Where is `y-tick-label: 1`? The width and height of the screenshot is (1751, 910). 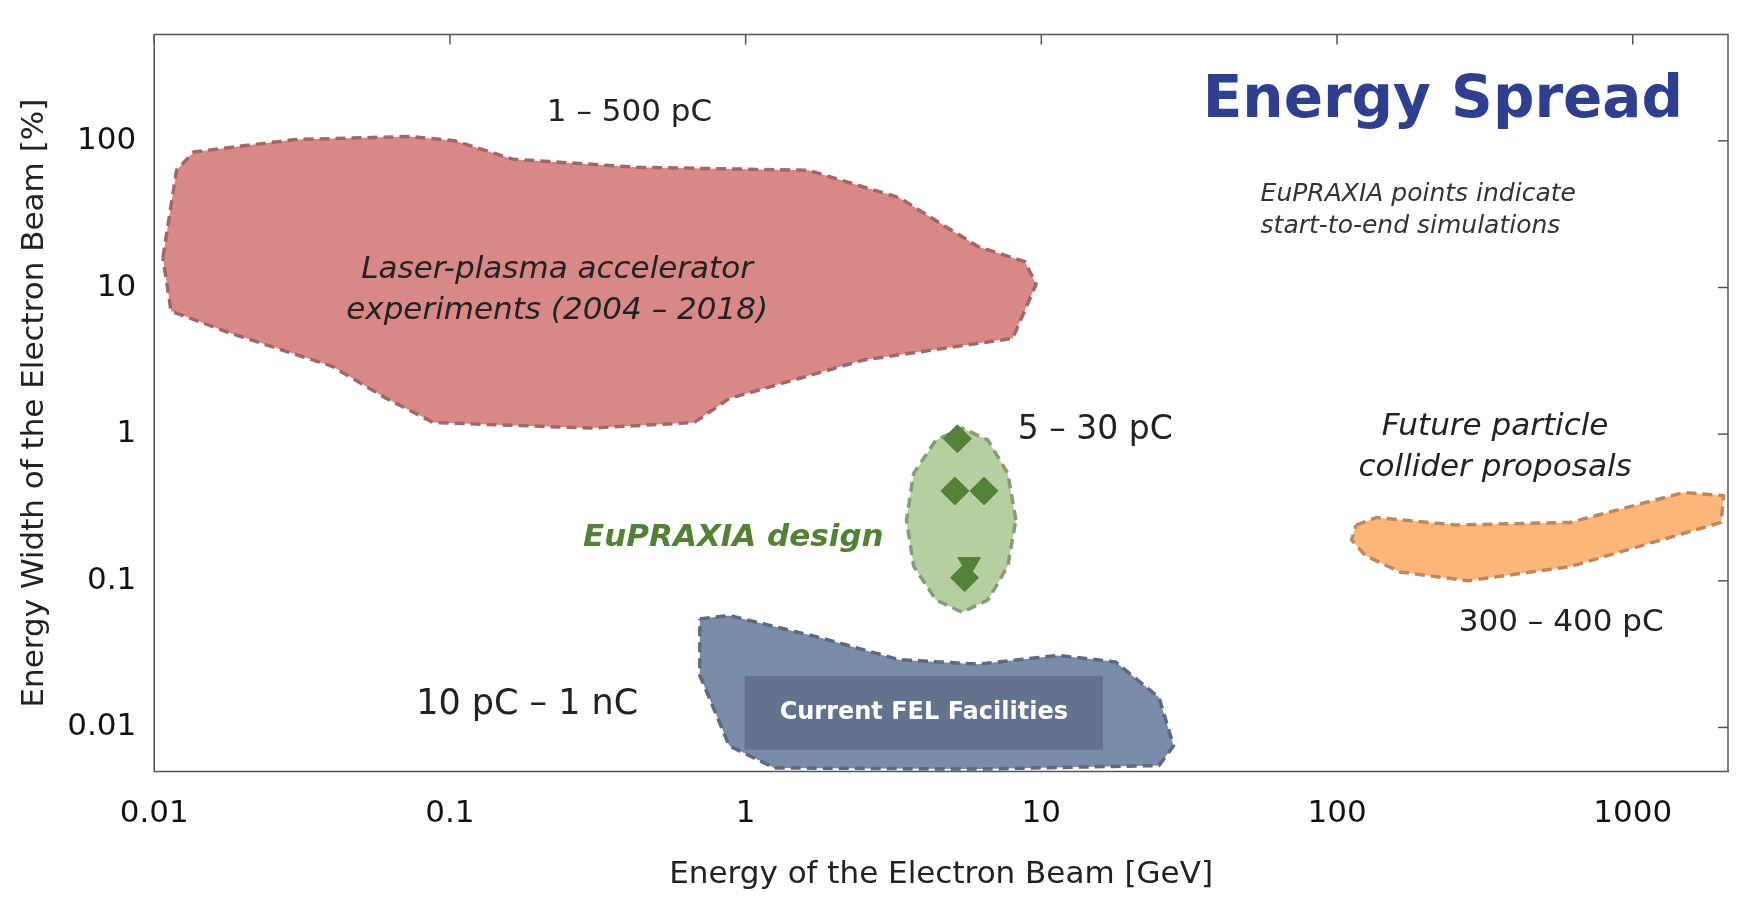
y-tick-label: 1 is located at coordinates (126, 431).